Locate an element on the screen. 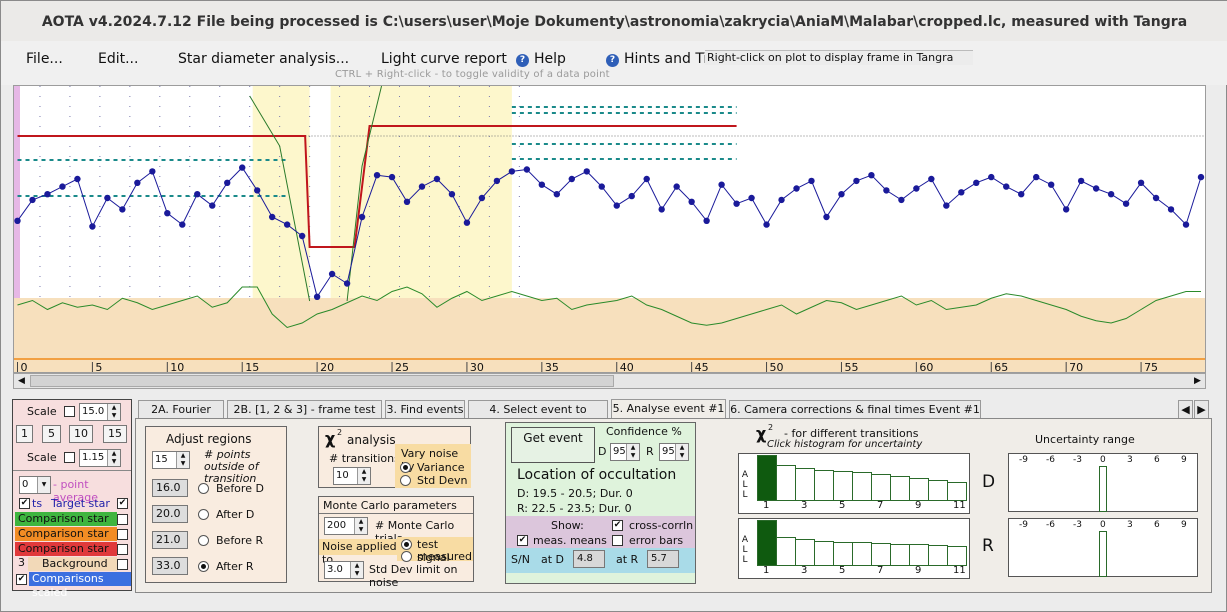 The image size is (1227, 612). sn-d-value: 4.8 is located at coordinates (589, 559).